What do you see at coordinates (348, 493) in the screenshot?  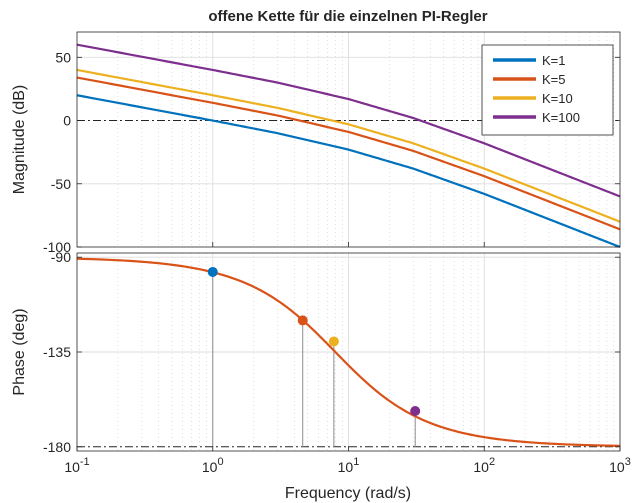 I see `frequency-x-axis-label: Frequency (rad/s)` at bounding box center [348, 493].